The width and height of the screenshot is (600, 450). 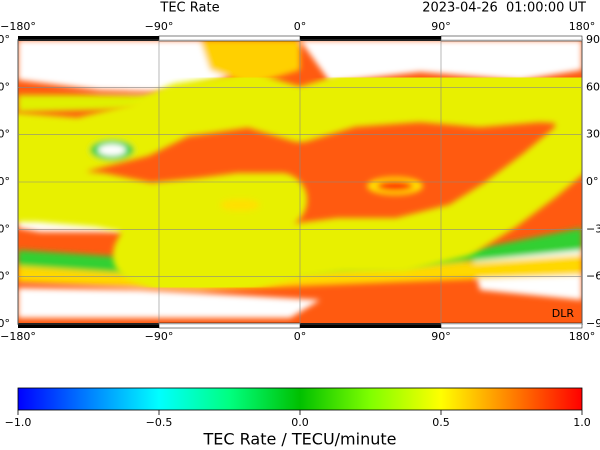 What do you see at coordinates (18, 422) in the screenshot?
I see `colorbar-tick-label: −1.0` at bounding box center [18, 422].